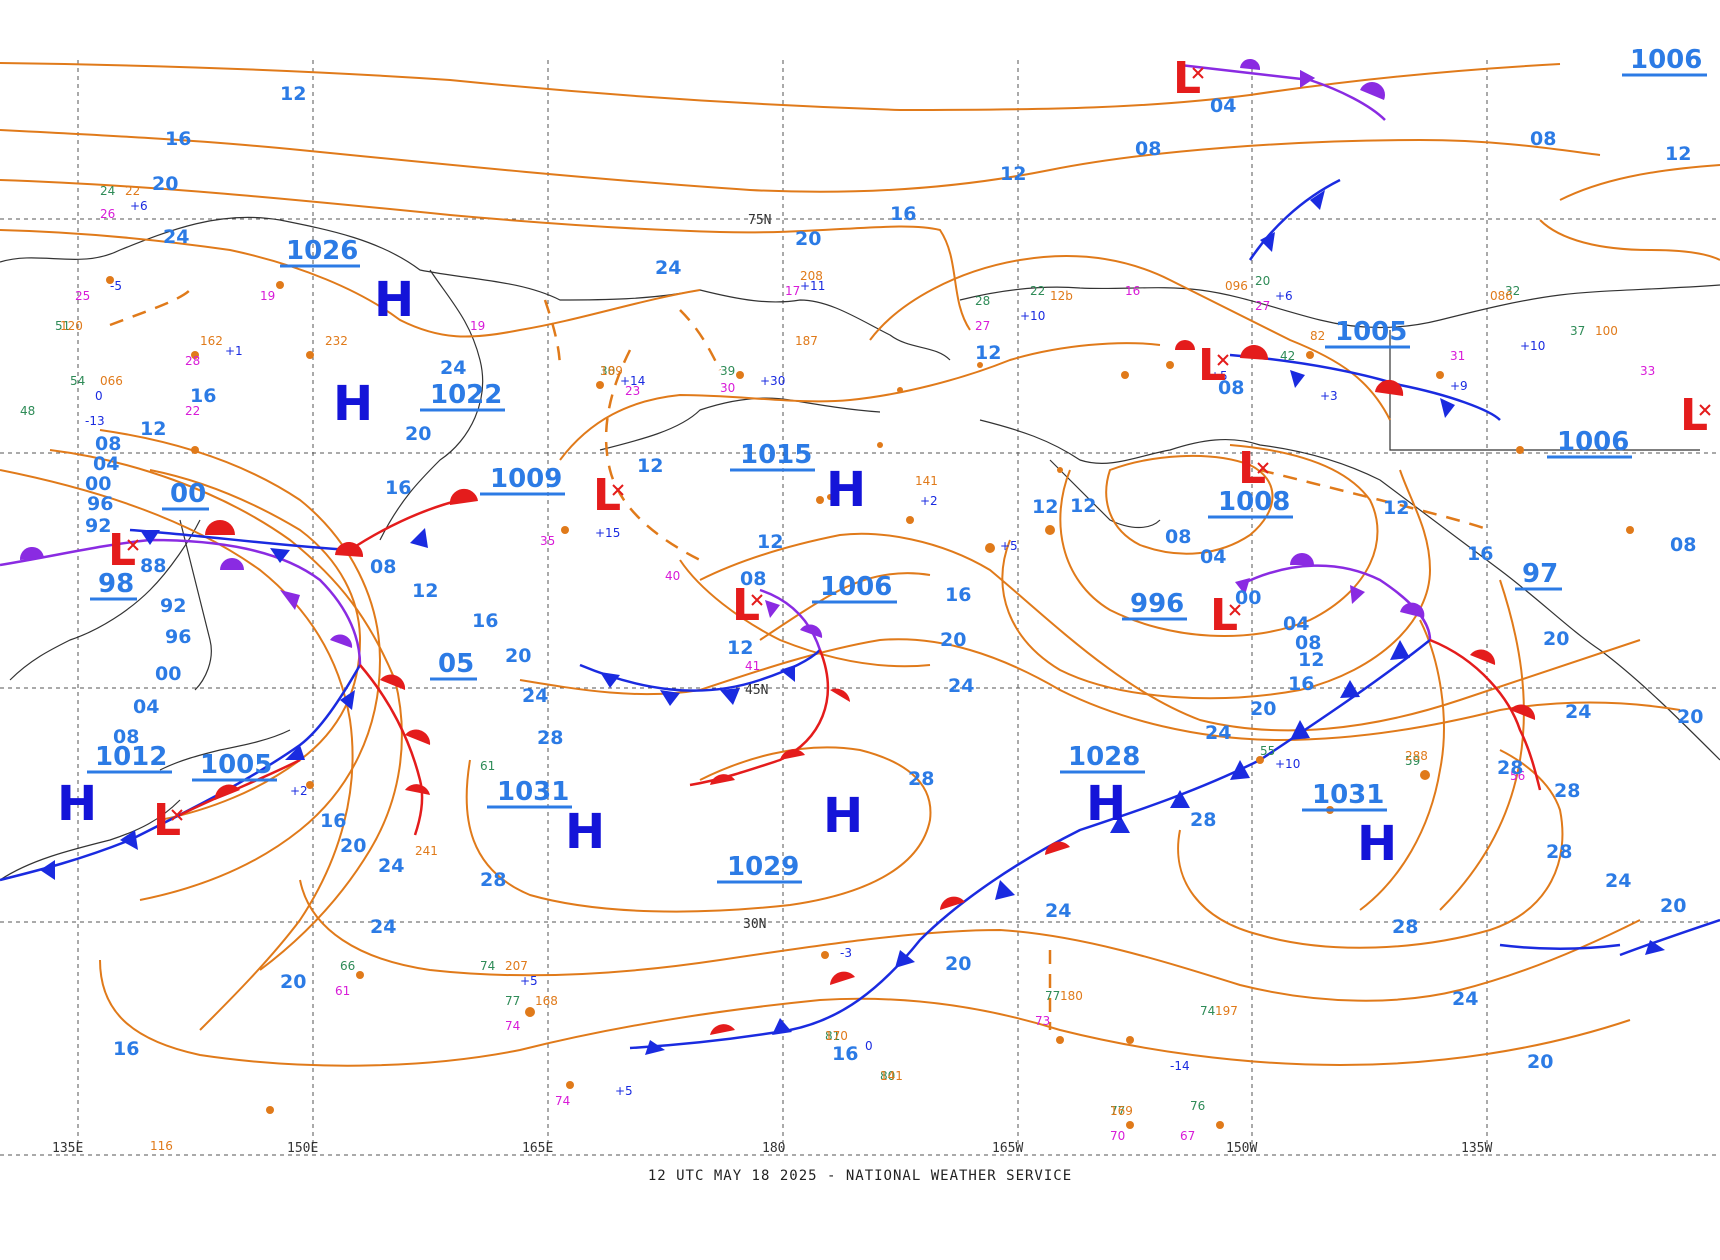 This screenshot has height=1260, width=1720. I want to click on svg-text: 066, so click(111, 381).